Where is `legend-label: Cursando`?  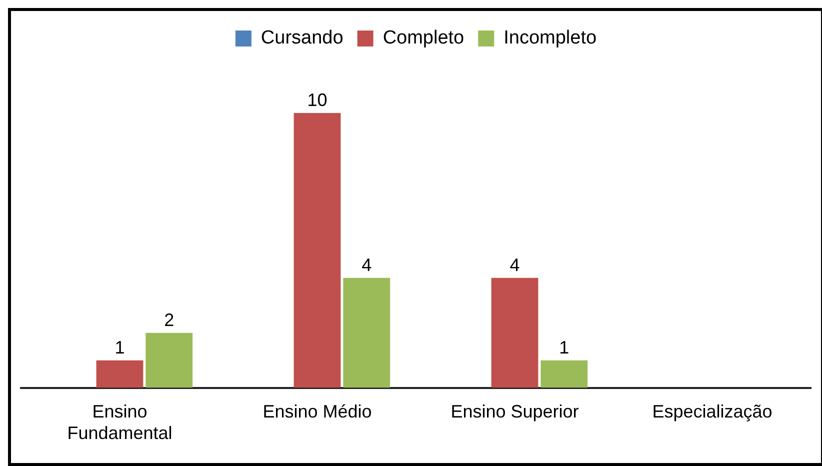 legend-label: Cursando is located at coordinates (302, 38).